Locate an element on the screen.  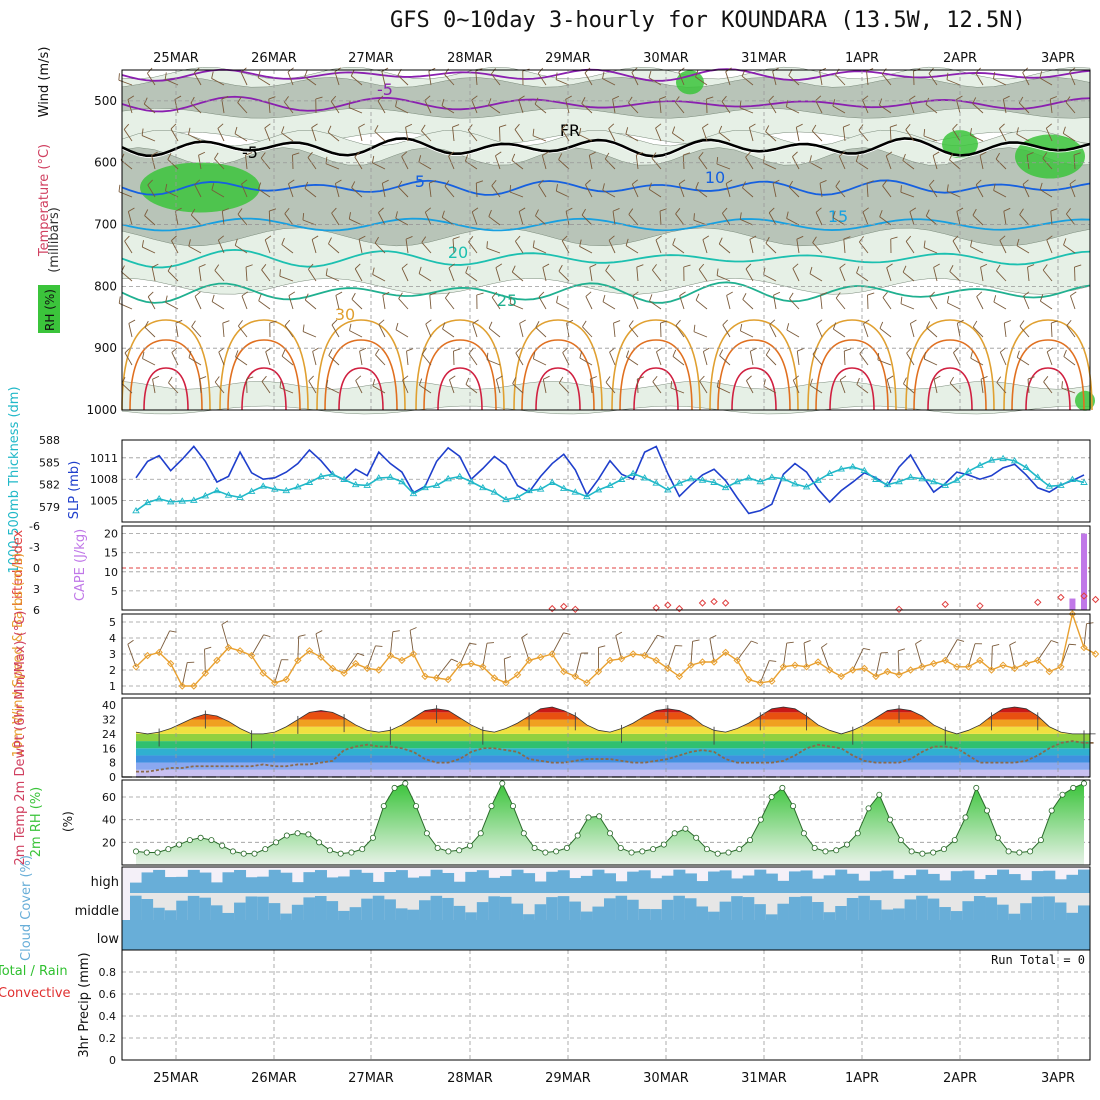
thickness-tick-label: 579 is located at coordinates (49, 507).